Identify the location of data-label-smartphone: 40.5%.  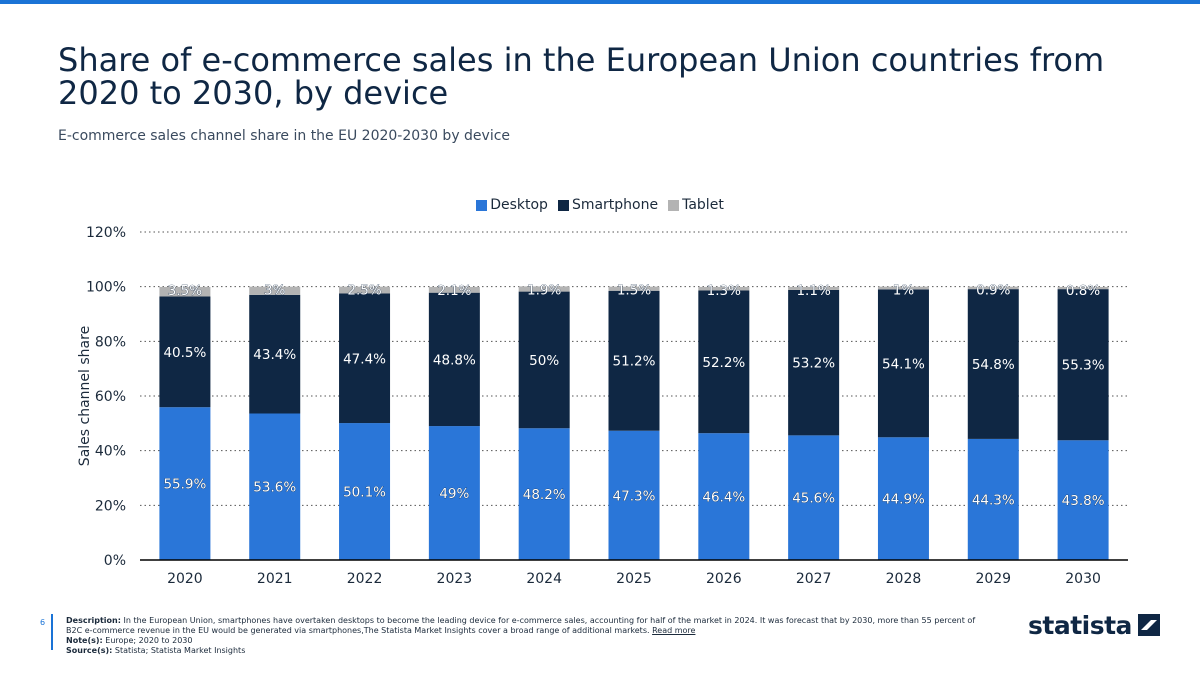
(184, 353).